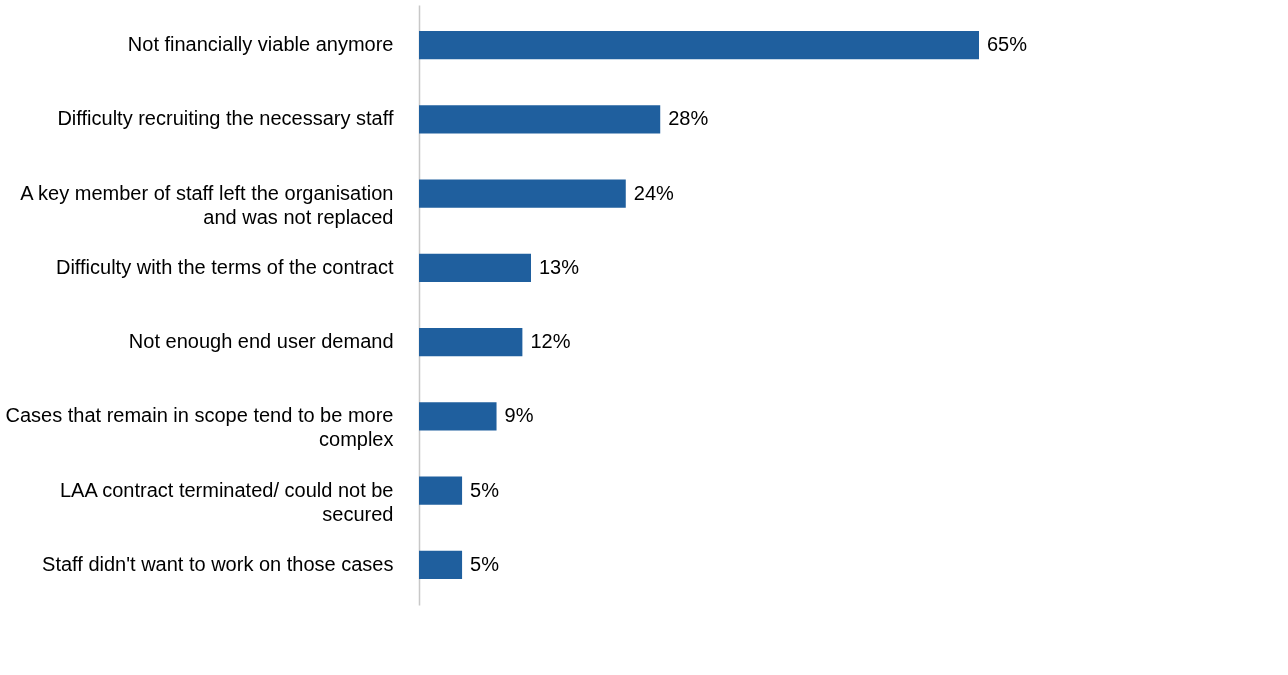 This screenshot has height=675, width=1288. What do you see at coordinates (688, 118) in the screenshot?
I see `data-label: 28%` at bounding box center [688, 118].